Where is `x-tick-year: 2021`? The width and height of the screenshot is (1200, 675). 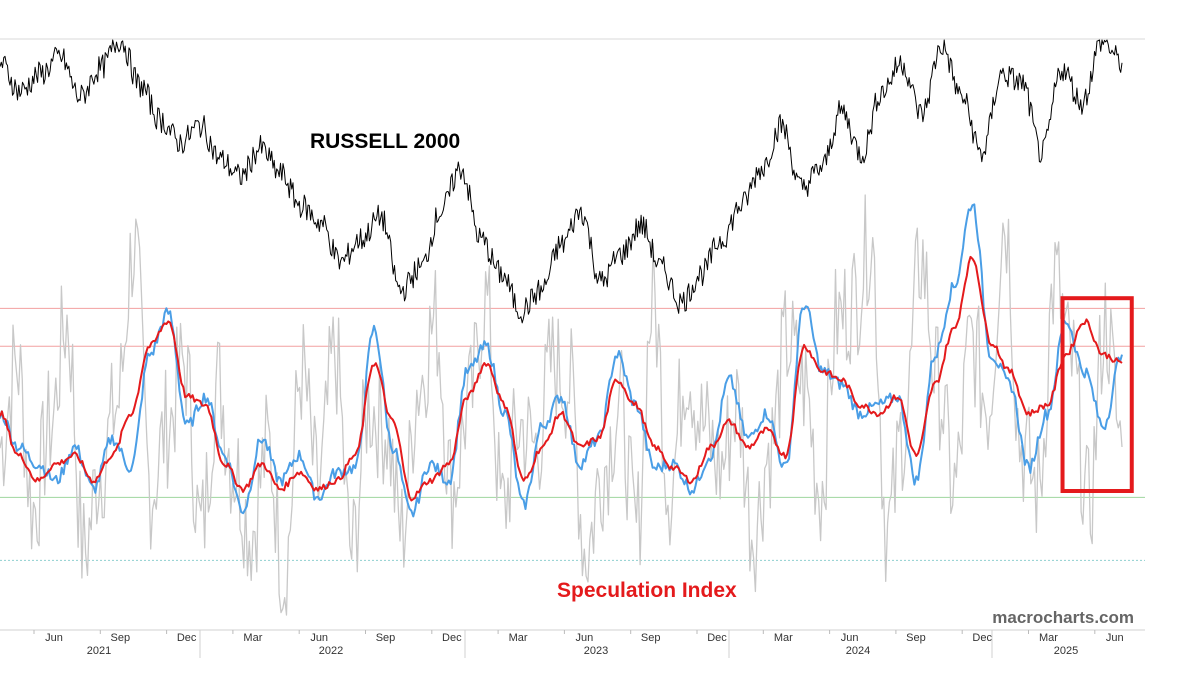 x-tick-year: 2021 is located at coordinates (99, 651).